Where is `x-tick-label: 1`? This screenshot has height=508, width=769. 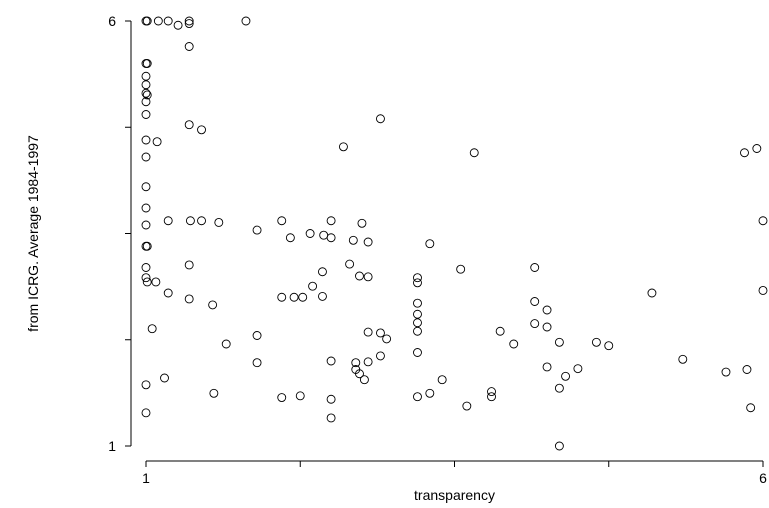
x-tick-label: 1 is located at coordinates (146, 478).